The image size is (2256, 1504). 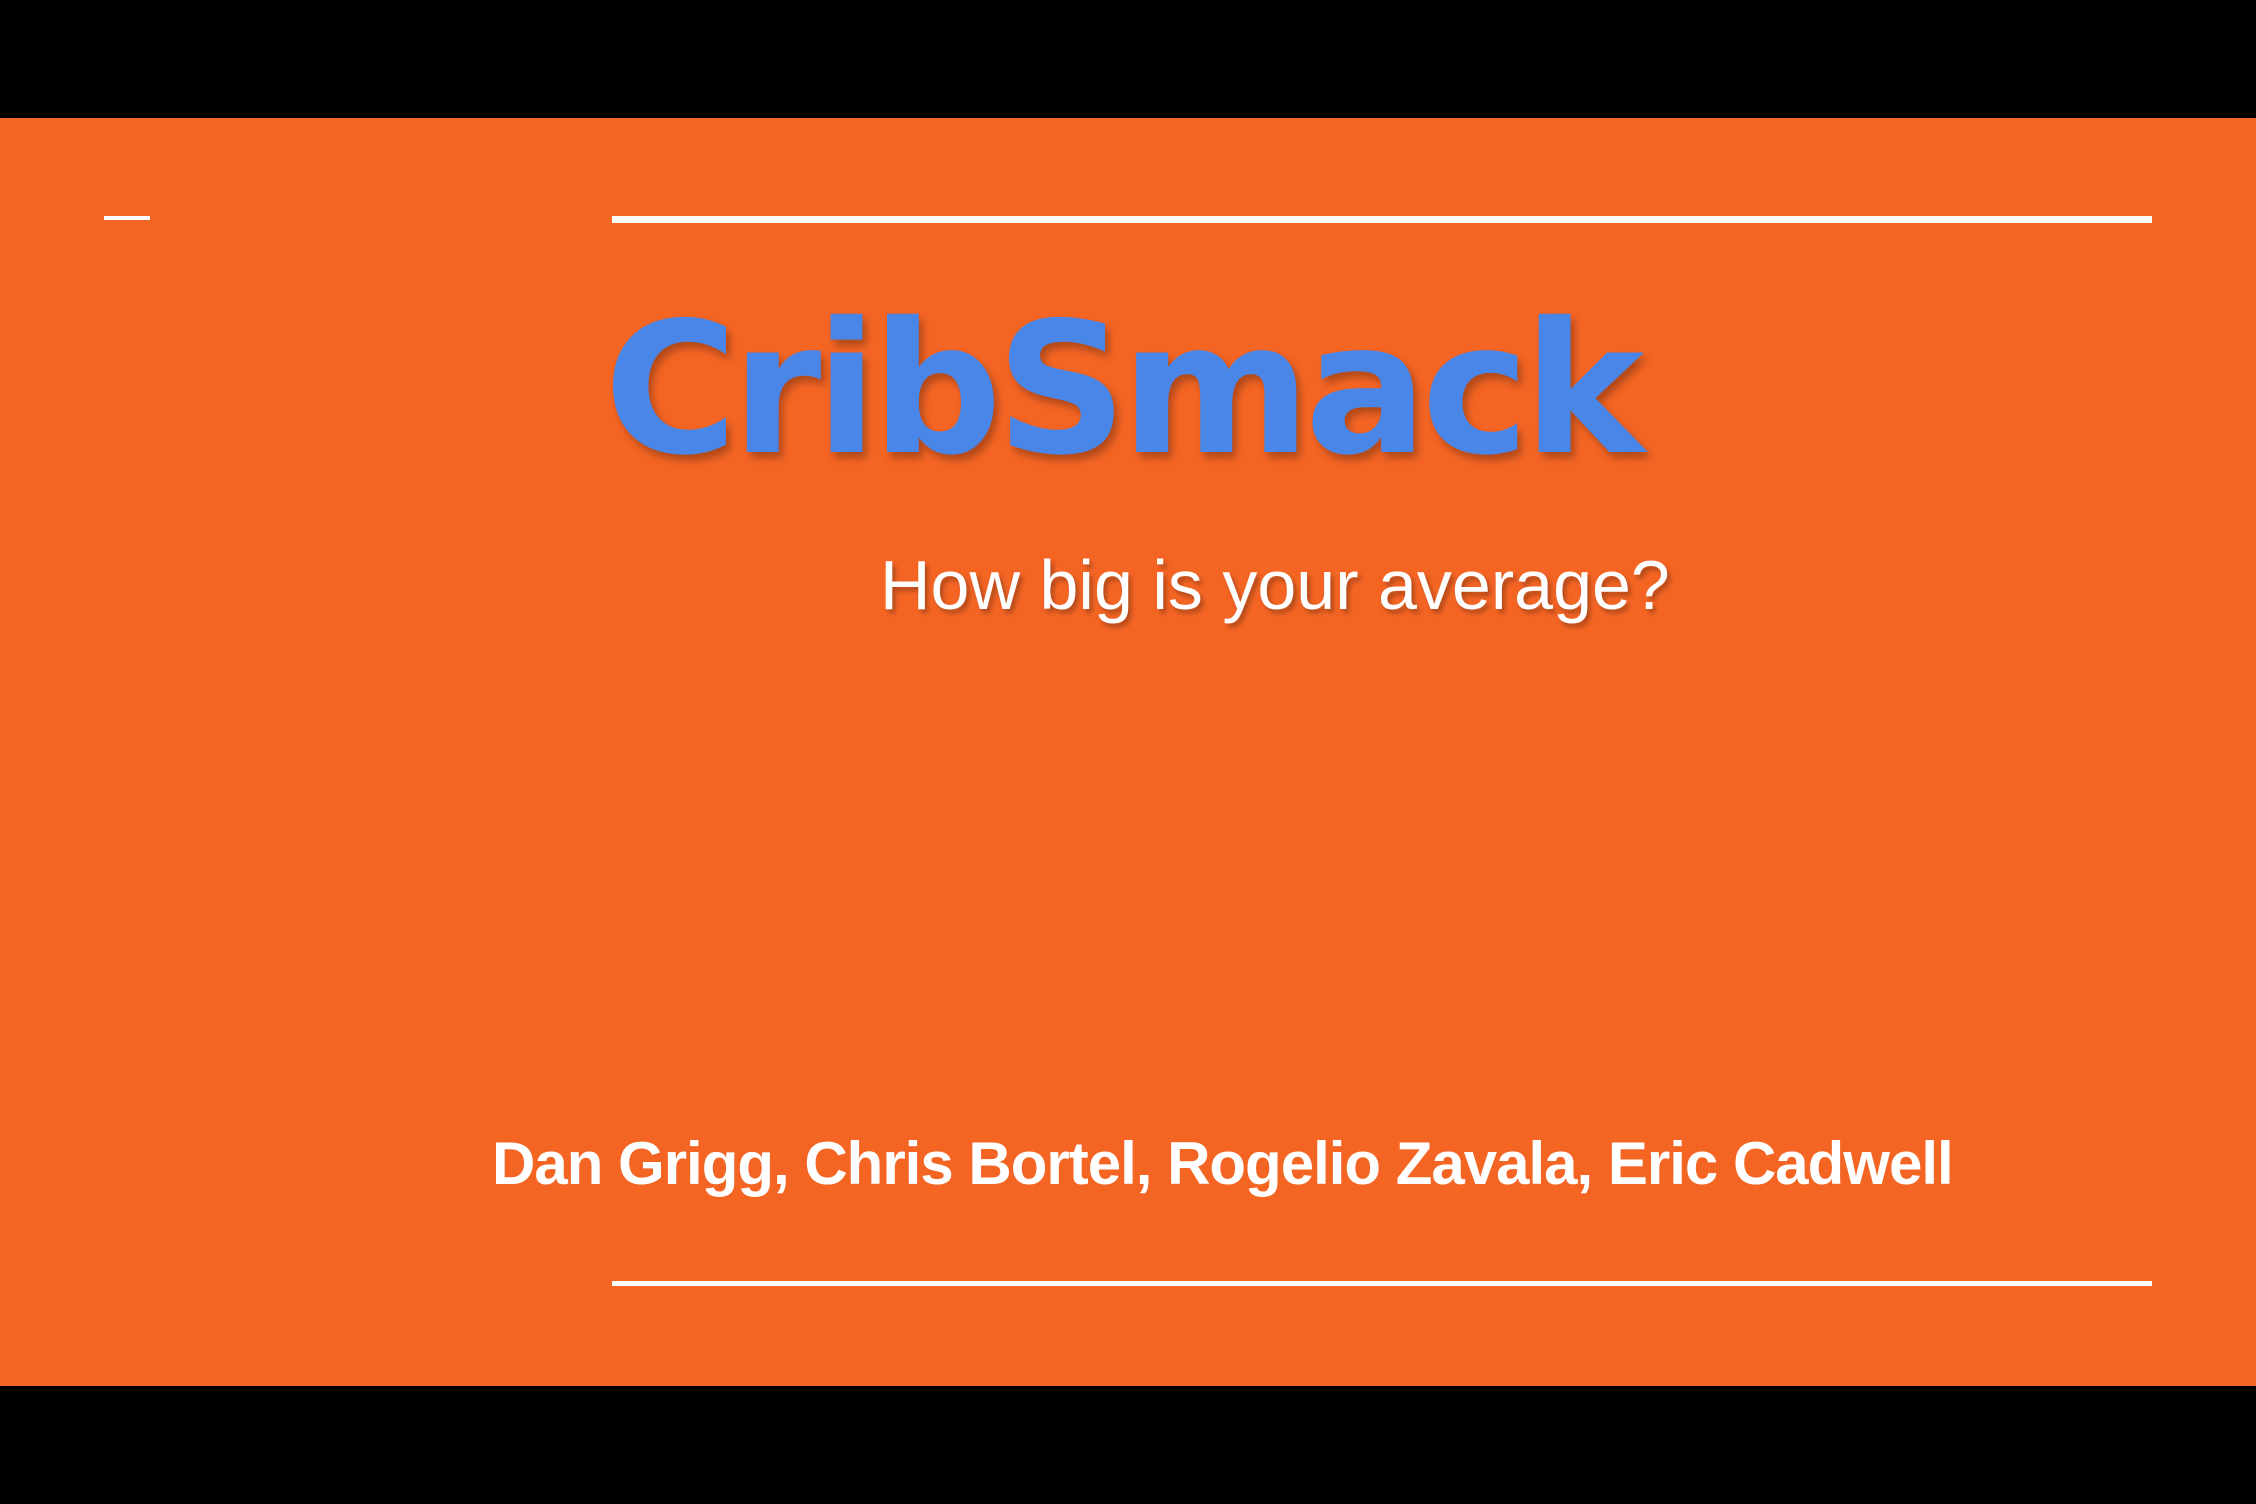 I want to click on bottom-divider-line, so click(x=1382, y=1283).